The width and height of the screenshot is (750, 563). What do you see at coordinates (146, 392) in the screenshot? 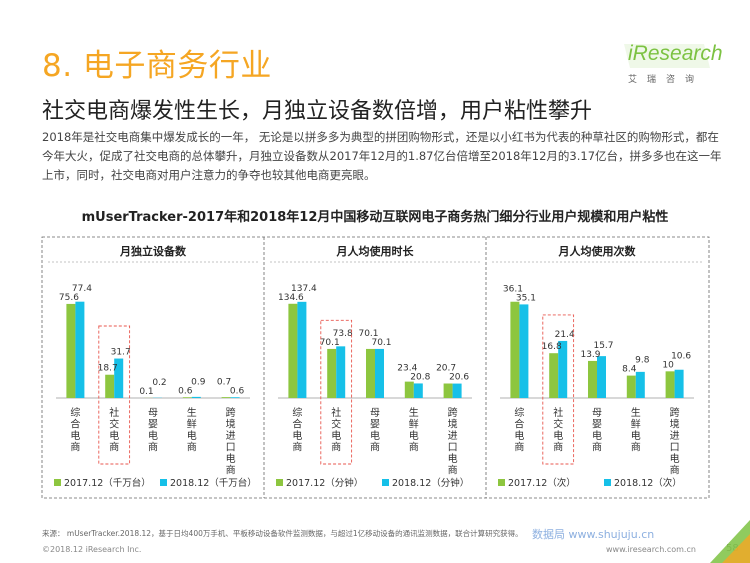
I see `data-label-2017: 0.1` at bounding box center [146, 392].